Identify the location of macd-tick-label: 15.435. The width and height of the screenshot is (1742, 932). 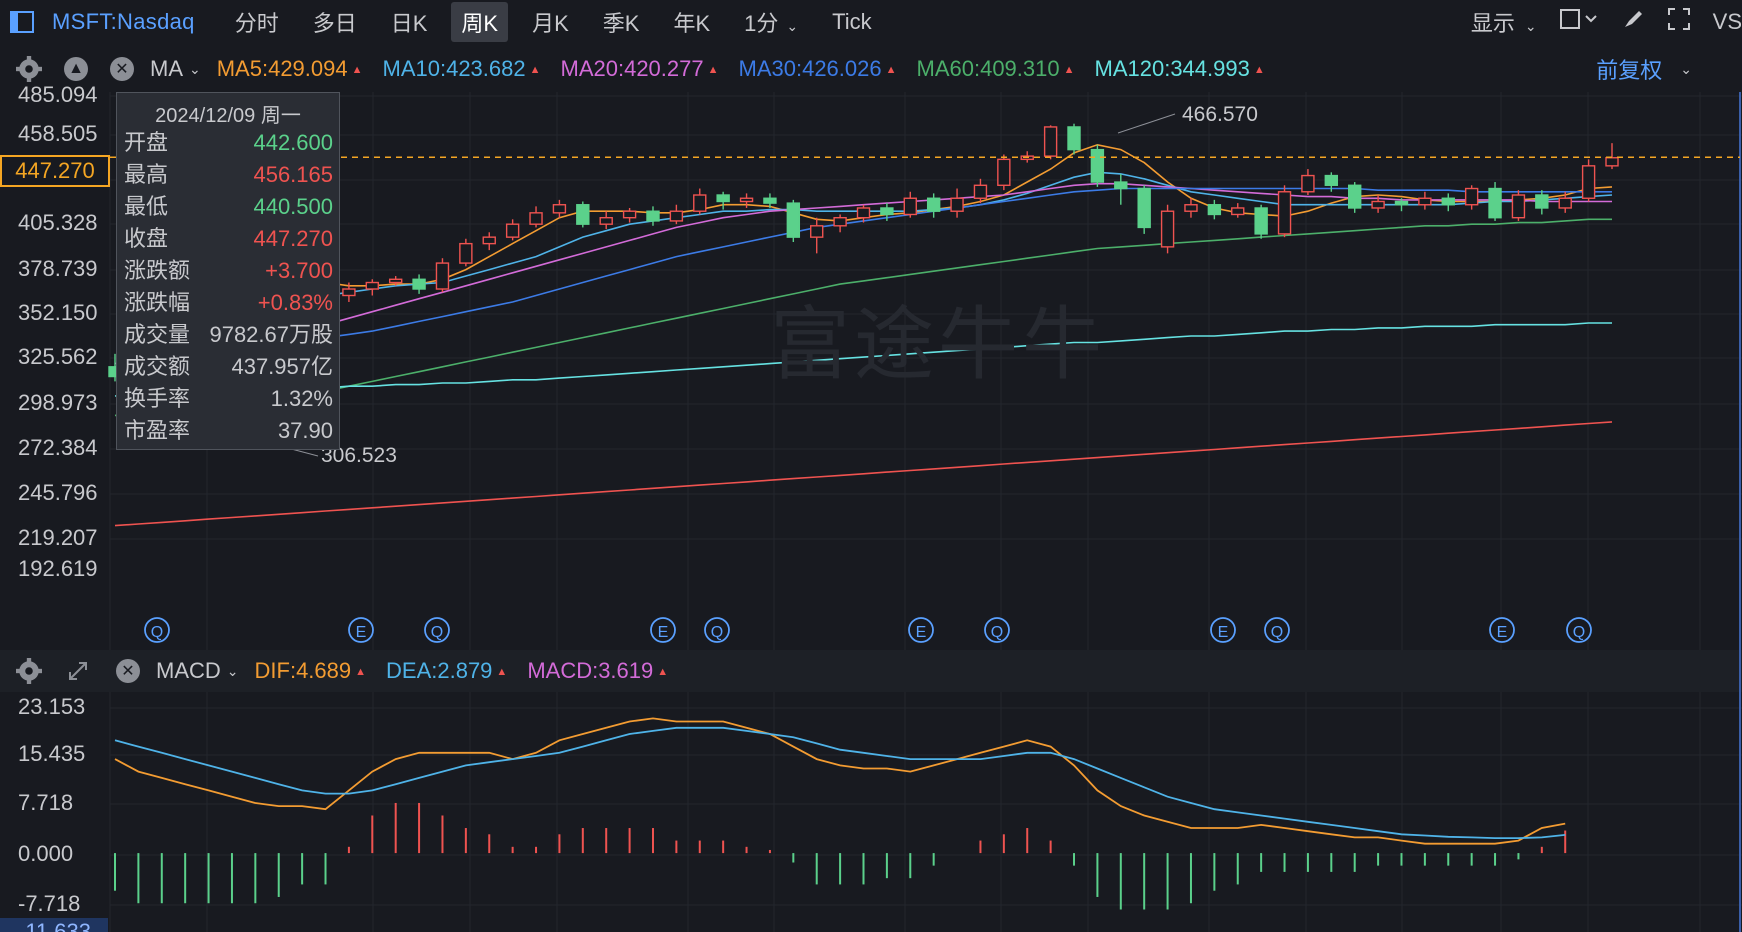
(52, 753).